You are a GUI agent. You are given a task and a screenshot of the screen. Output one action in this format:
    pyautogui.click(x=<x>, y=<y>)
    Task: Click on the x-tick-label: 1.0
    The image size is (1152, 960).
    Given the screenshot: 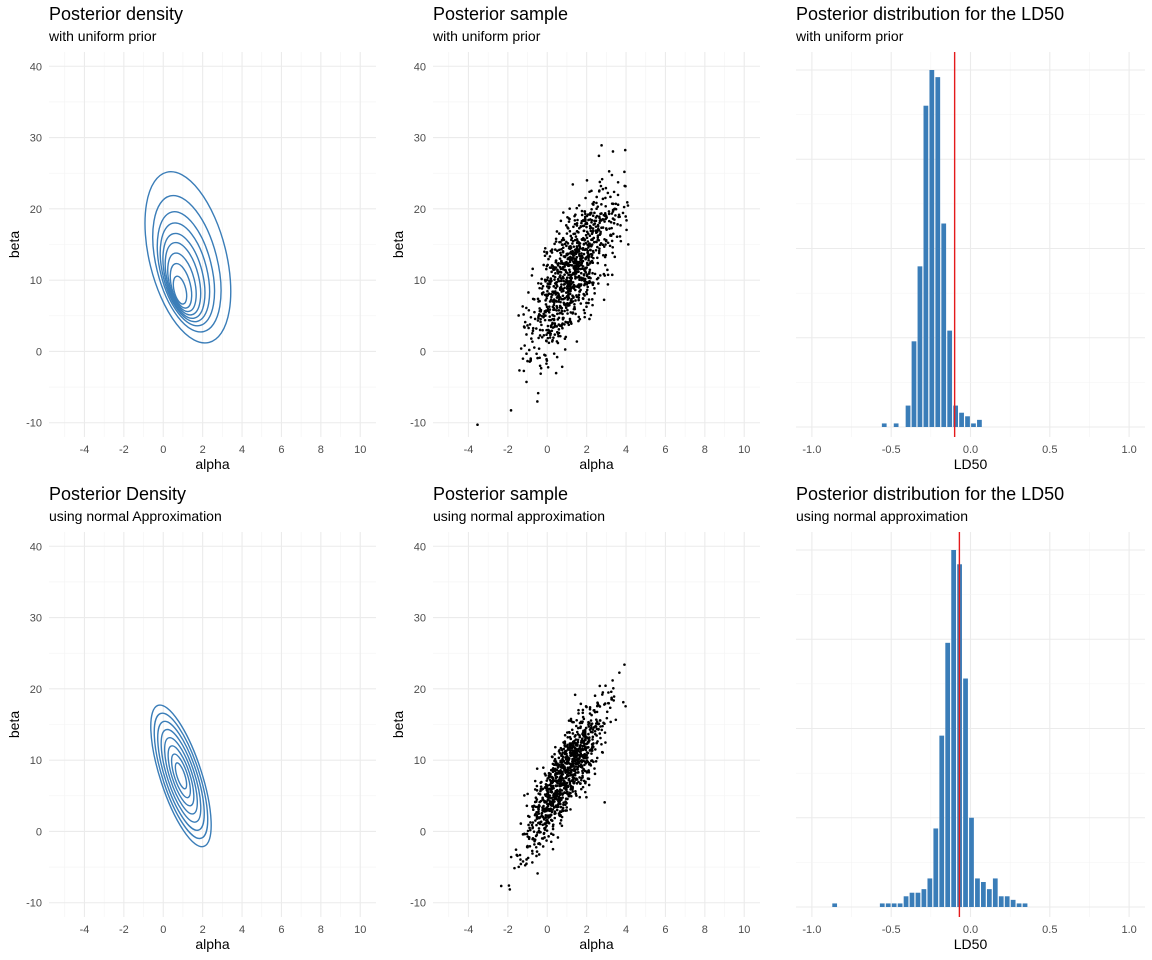 What is the action you would take?
    pyautogui.click(x=1128, y=930)
    